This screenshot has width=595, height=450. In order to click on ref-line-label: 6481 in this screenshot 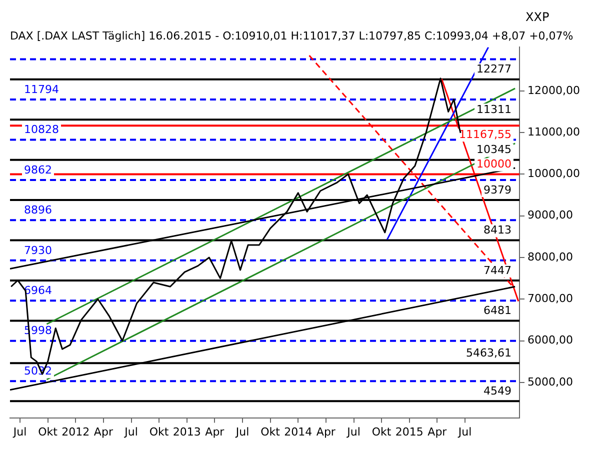, I will do `click(498, 311)`.